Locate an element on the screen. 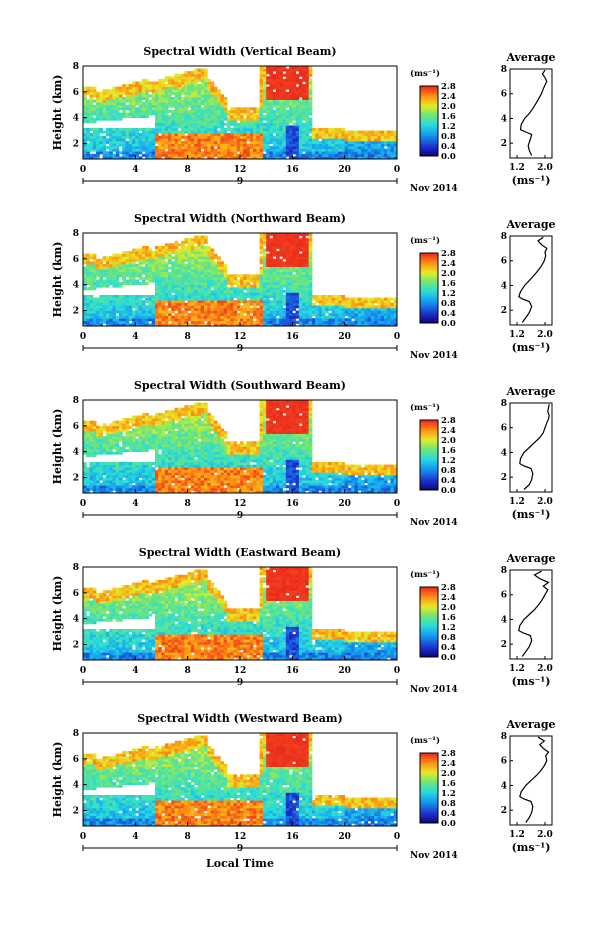 This screenshot has width=615, height=929. average-y-tick-label: 6 is located at coordinates (504, 262).